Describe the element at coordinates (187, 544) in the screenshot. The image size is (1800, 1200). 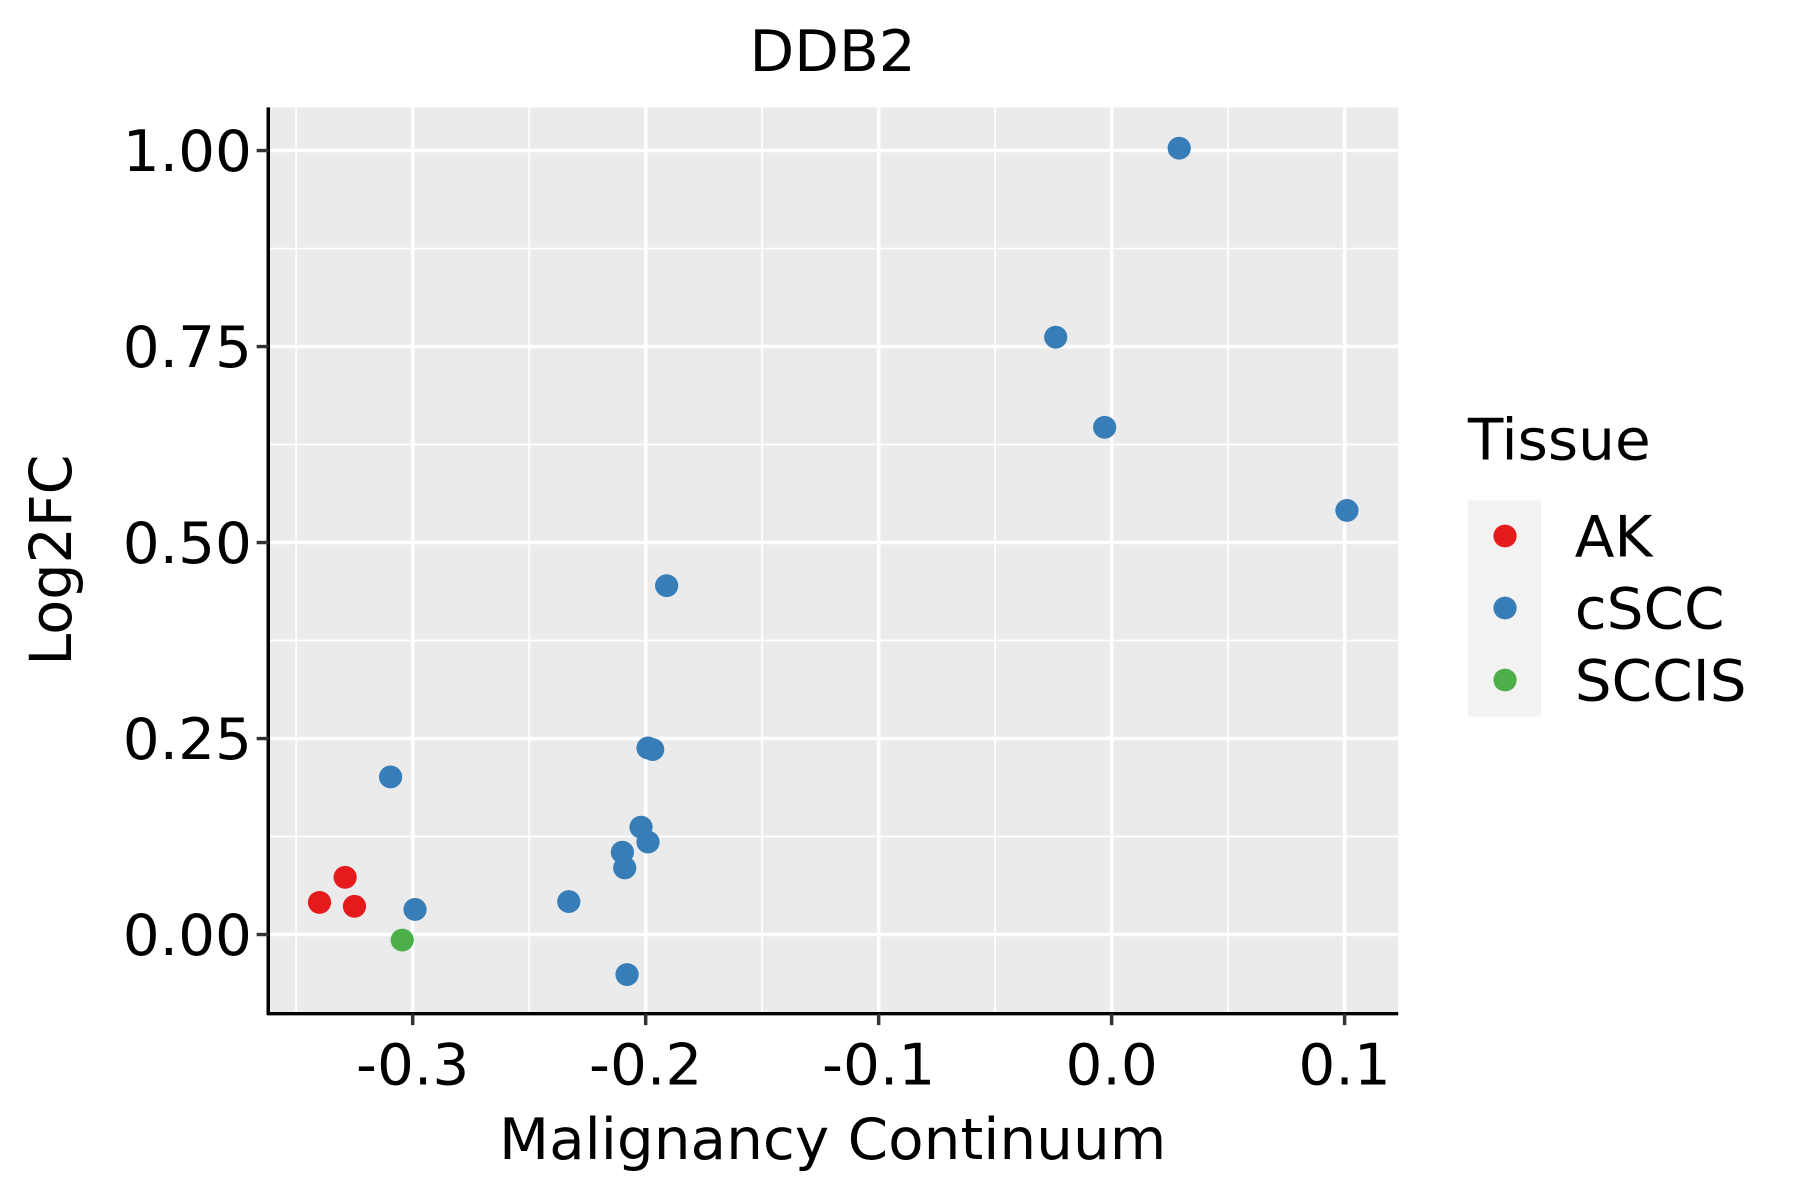
I see `y-tick-label: 0.50` at that location.